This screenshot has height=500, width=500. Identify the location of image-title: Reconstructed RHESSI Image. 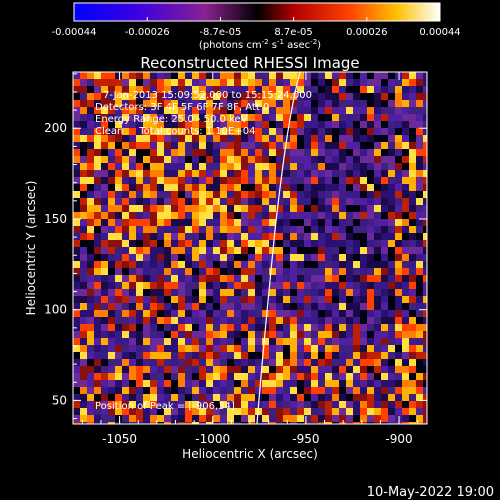
(249, 63).